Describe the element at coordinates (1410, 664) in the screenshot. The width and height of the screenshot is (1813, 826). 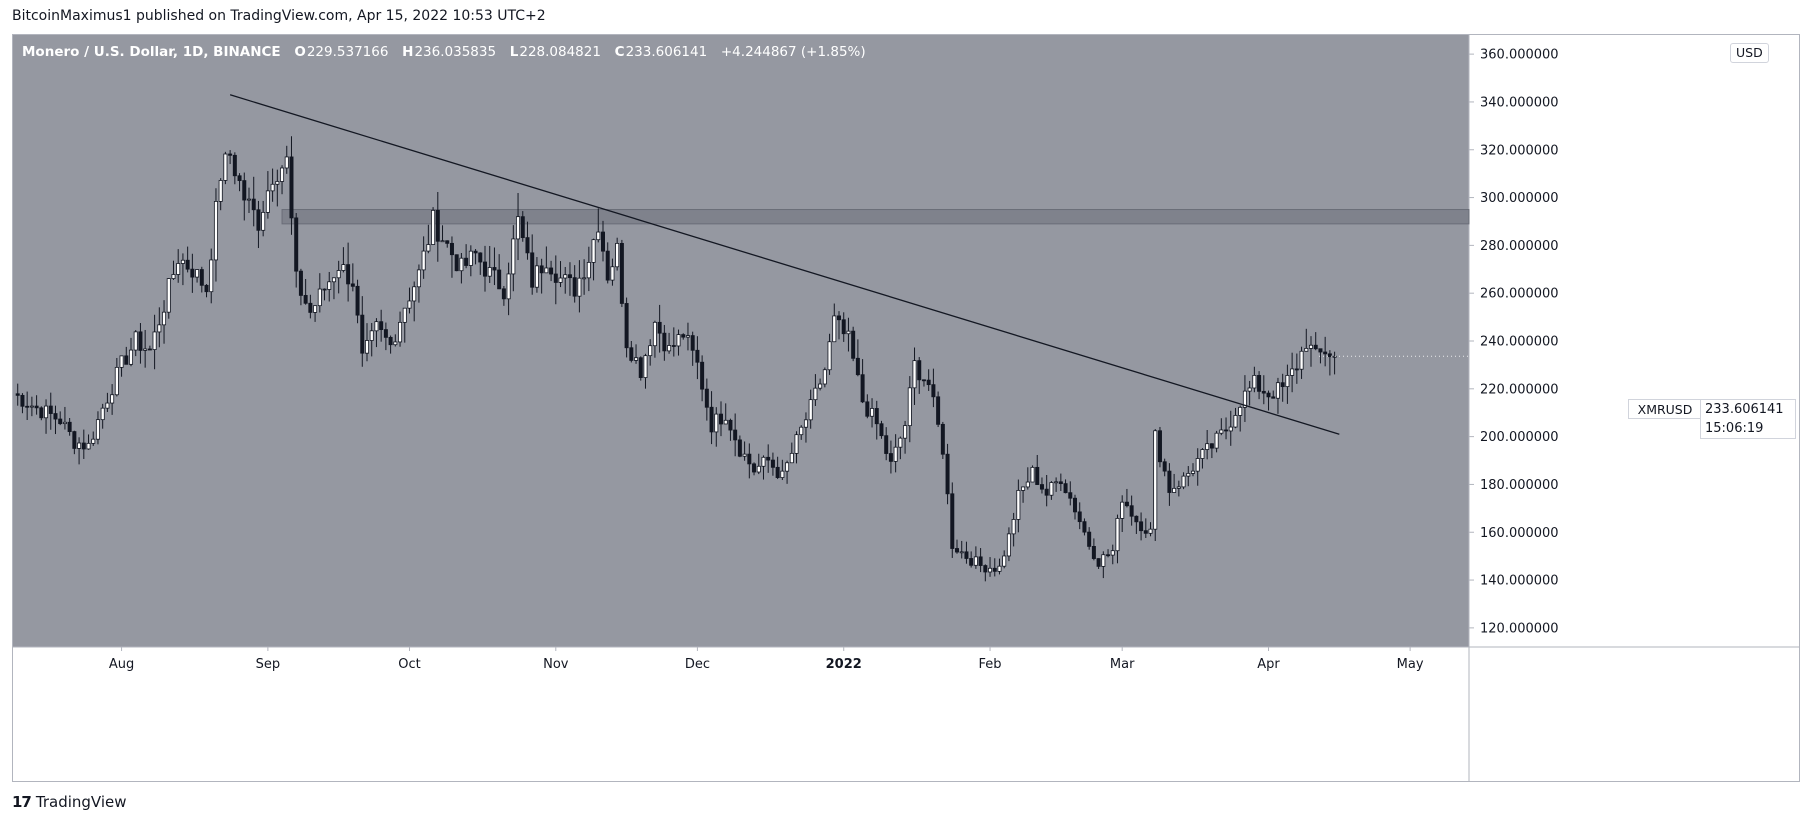
I see `x-tick-label: May` at that location.